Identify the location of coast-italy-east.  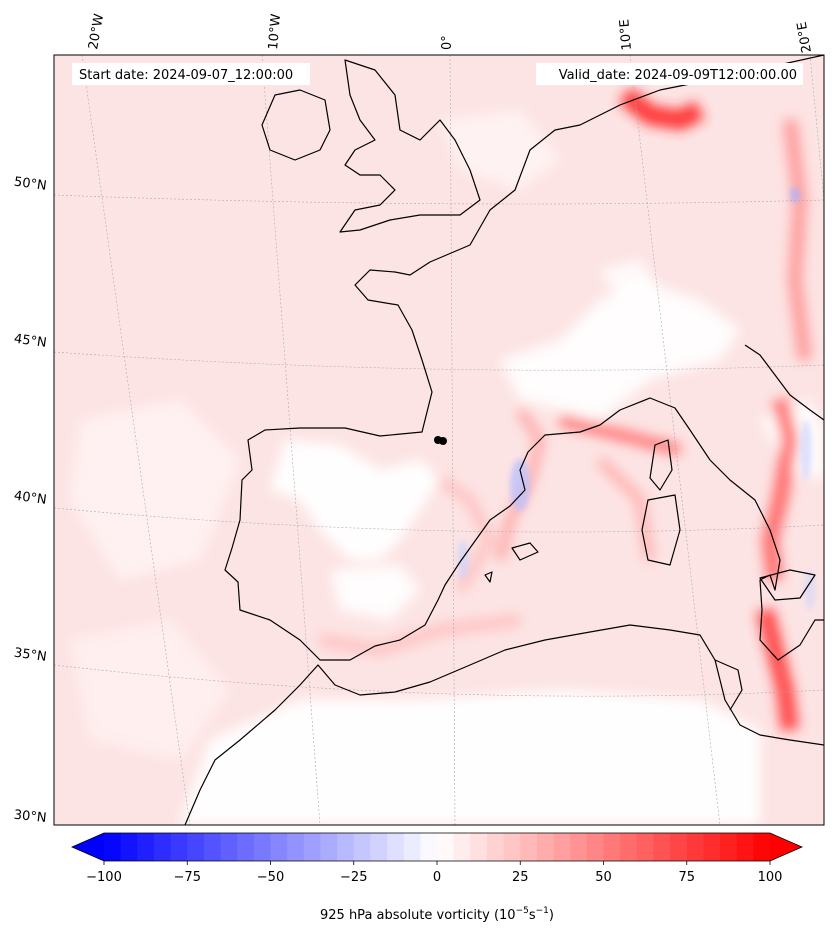
(784, 382).